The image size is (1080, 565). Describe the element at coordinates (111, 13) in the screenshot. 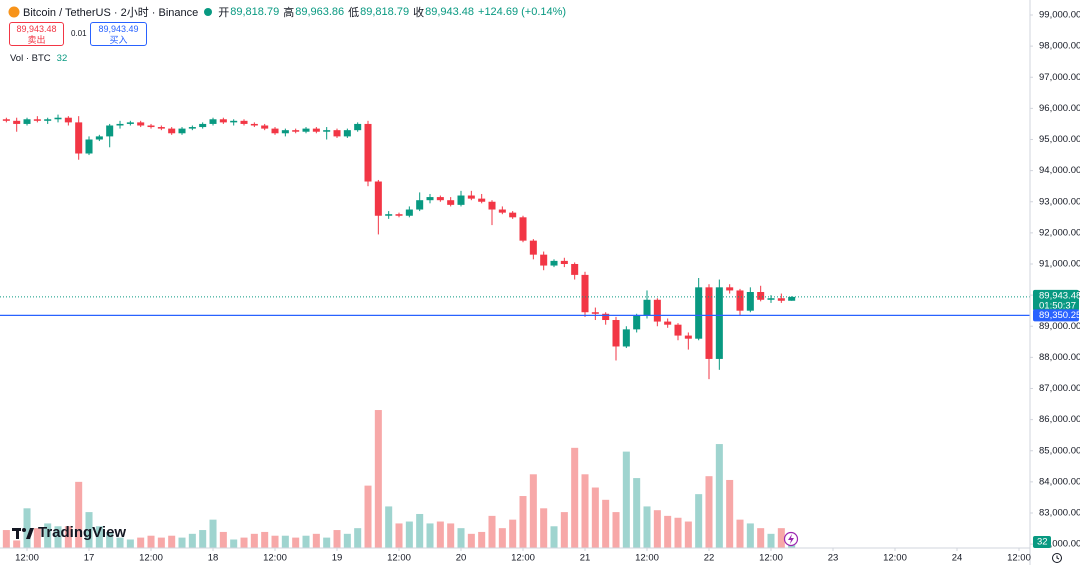

I see `symbol-title: Bitcoin / TetherUS · 2小时 · Binance` at that location.